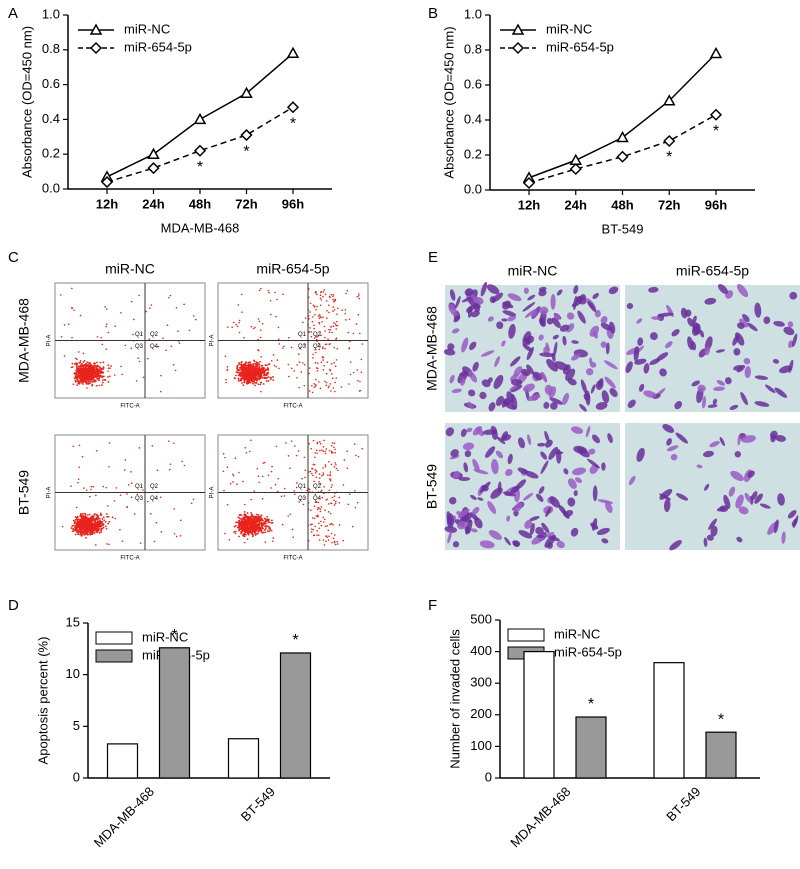 The height and width of the screenshot is (869, 800). I want to click on panel-letter: B, so click(433, 13).